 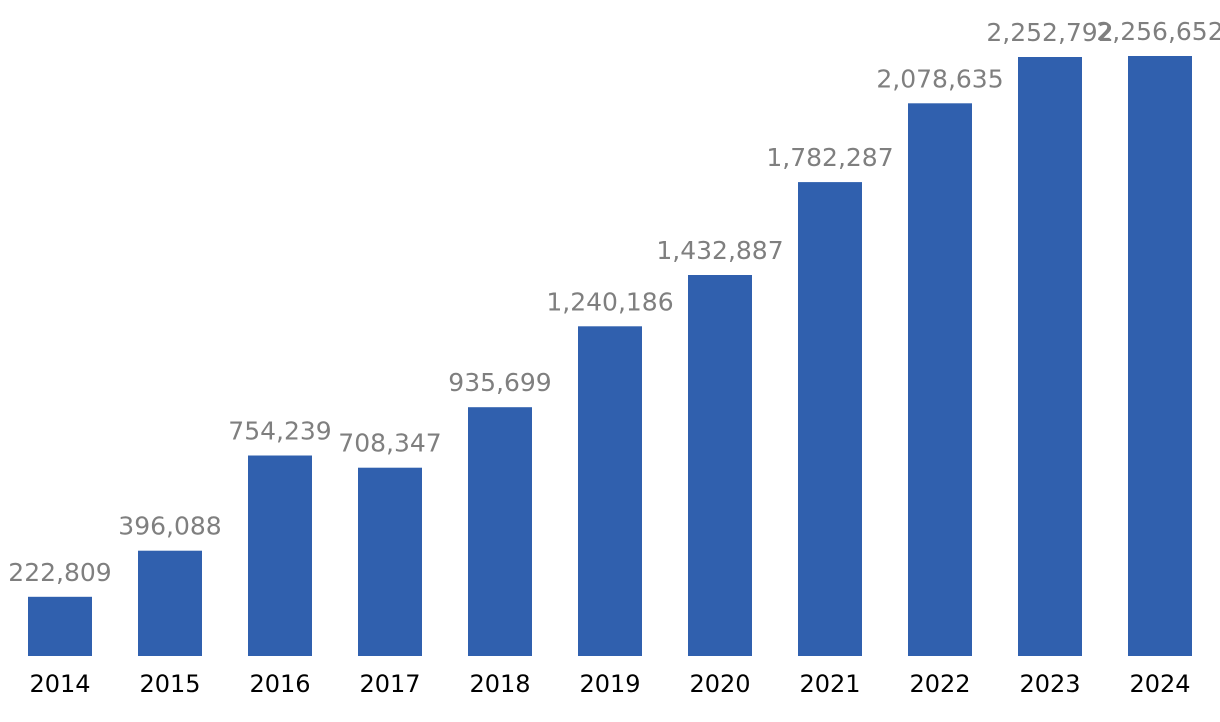 I want to click on x-tick-label-2014: 2014, so click(x=59, y=684).